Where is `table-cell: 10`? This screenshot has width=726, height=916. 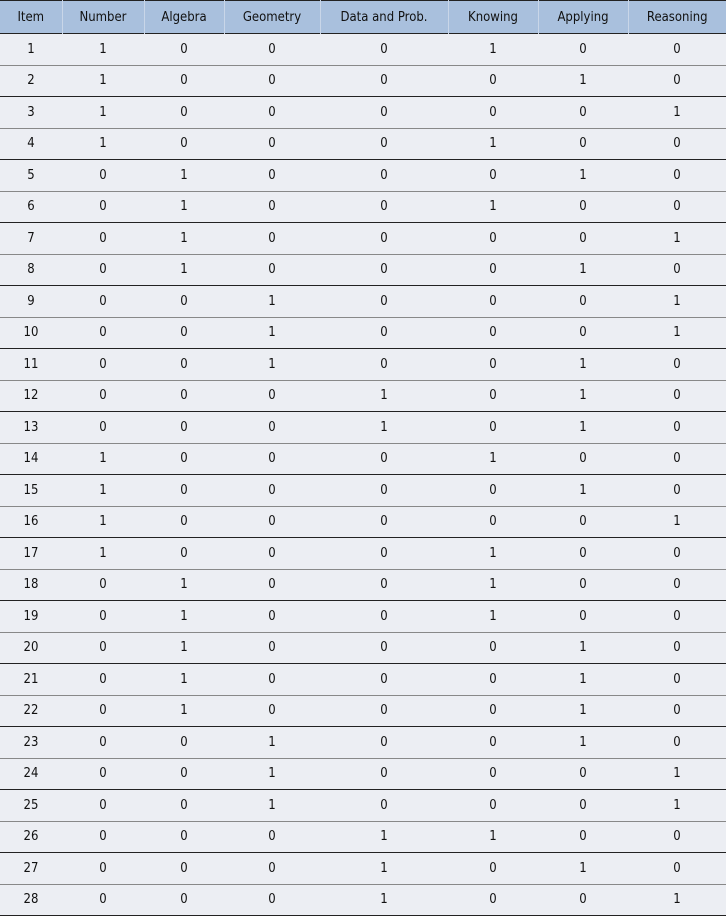 table-cell: 10 is located at coordinates (31, 333).